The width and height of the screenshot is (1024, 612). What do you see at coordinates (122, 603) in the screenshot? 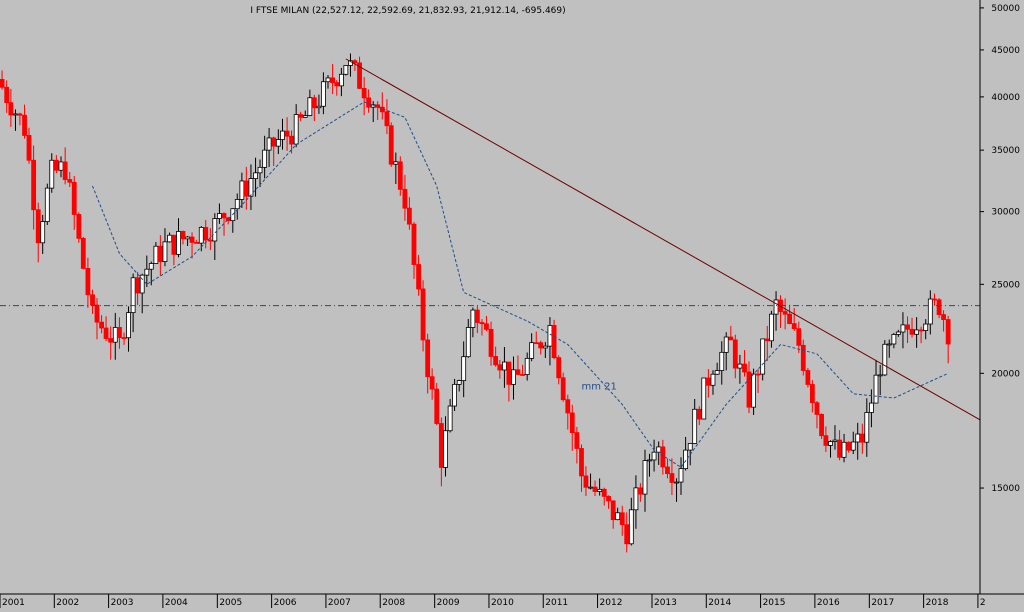
I see `x-tick-label: 2003` at bounding box center [122, 603].